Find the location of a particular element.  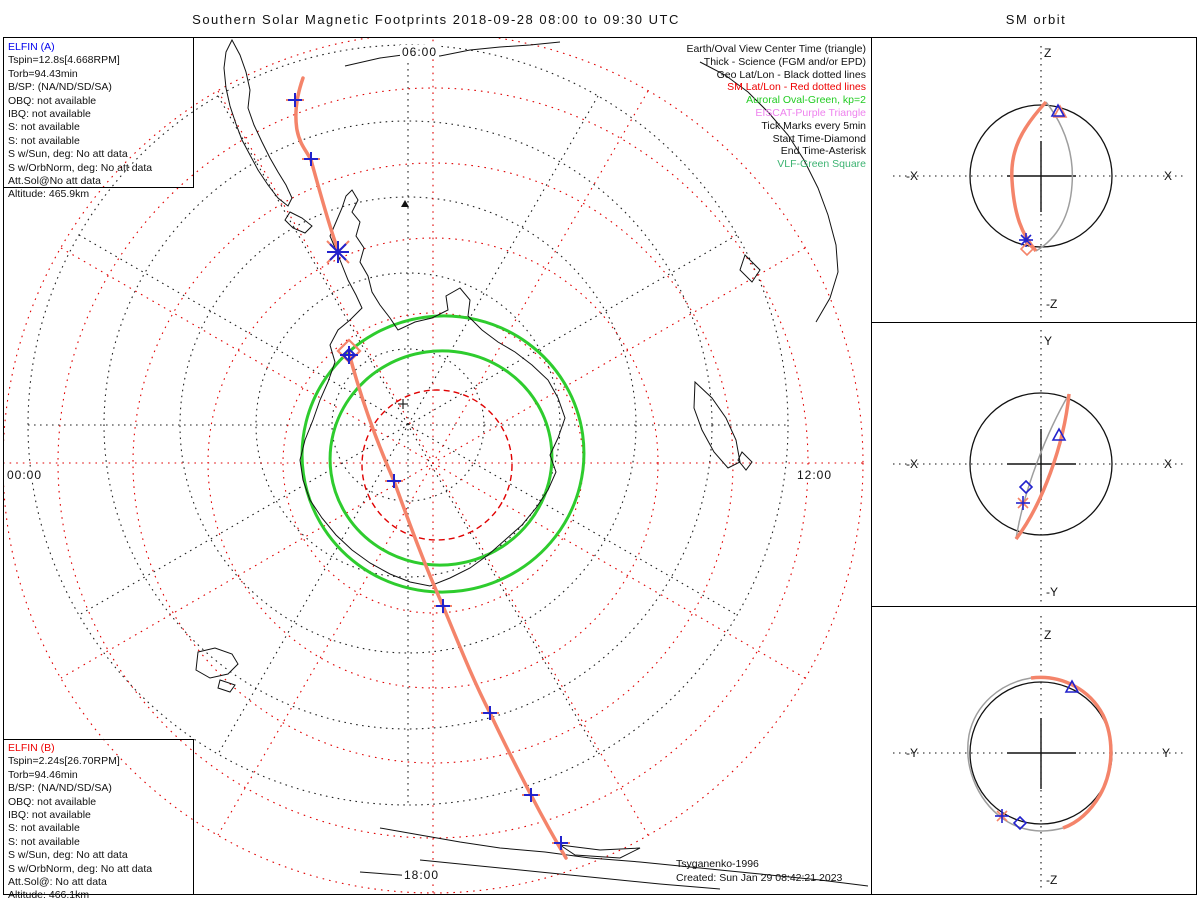

coast-top is located at coordinates (452, 54).